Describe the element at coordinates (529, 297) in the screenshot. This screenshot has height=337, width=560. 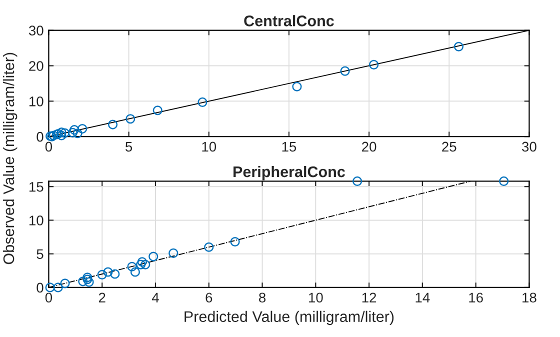
I see `x-tick-label: 18` at that location.